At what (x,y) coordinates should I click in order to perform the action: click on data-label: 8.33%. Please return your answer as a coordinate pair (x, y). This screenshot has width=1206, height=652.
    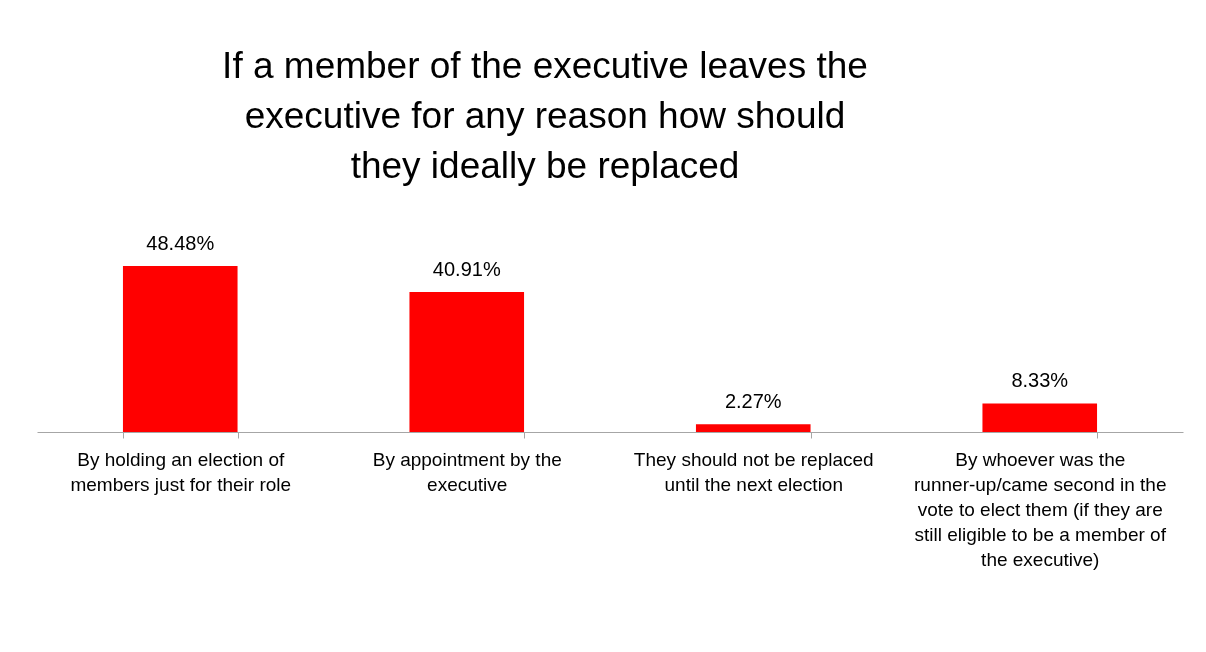
    Looking at the image, I should click on (1040, 380).